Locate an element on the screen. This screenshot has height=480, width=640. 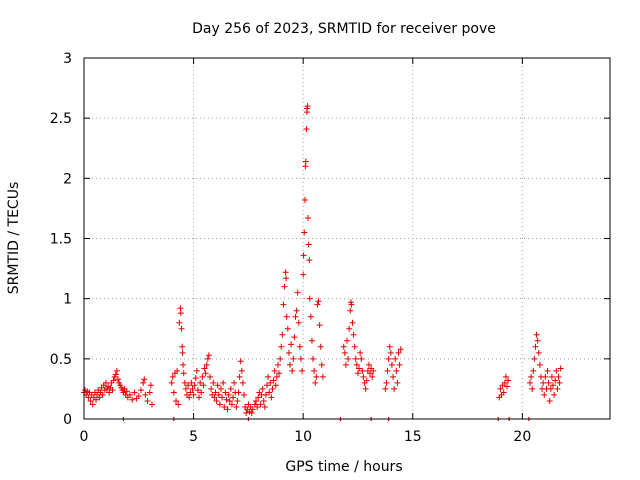
x-tick-label: 10 is located at coordinates (303, 437).